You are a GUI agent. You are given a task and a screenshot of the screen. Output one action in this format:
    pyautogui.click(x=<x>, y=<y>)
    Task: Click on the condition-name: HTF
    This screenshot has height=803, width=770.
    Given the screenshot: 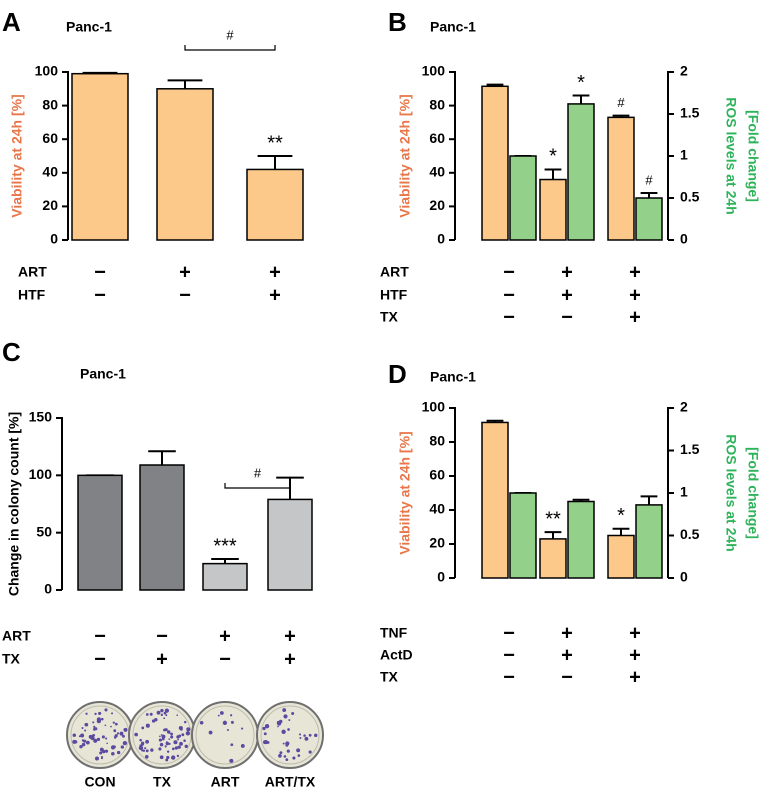 What is the action you would take?
    pyautogui.click(x=394, y=295)
    